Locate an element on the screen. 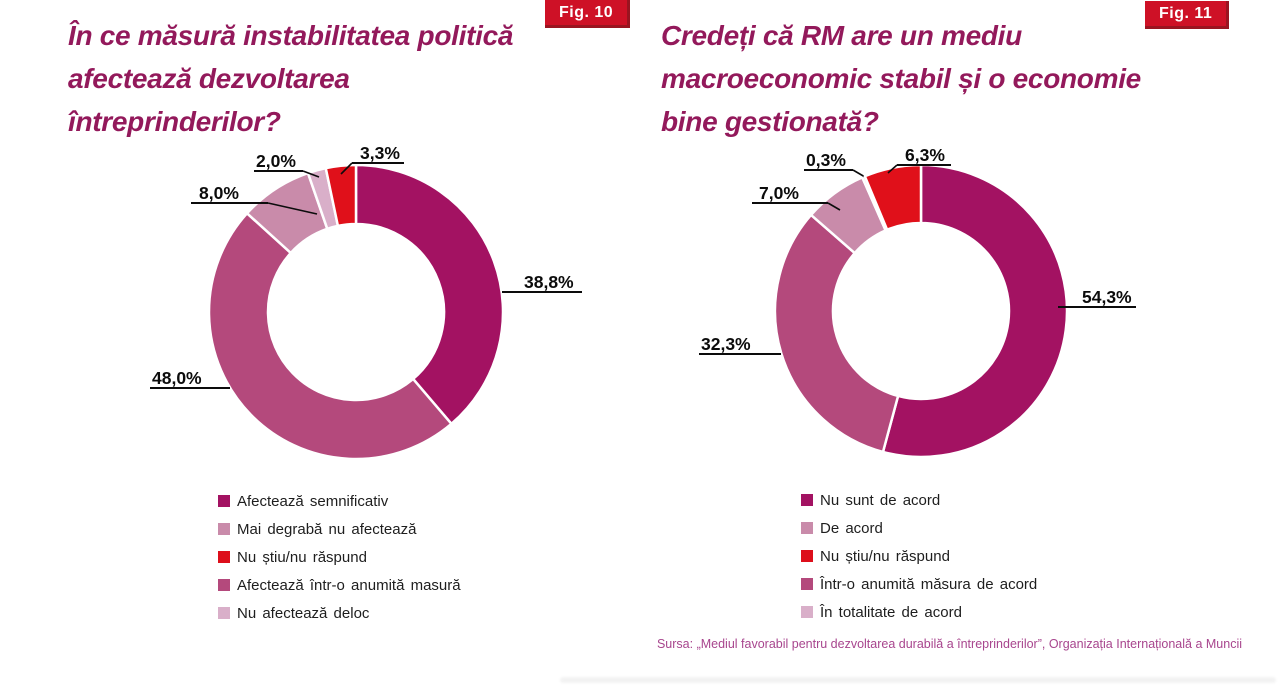  slice-percent-label: 0,3% is located at coordinates (826, 160).